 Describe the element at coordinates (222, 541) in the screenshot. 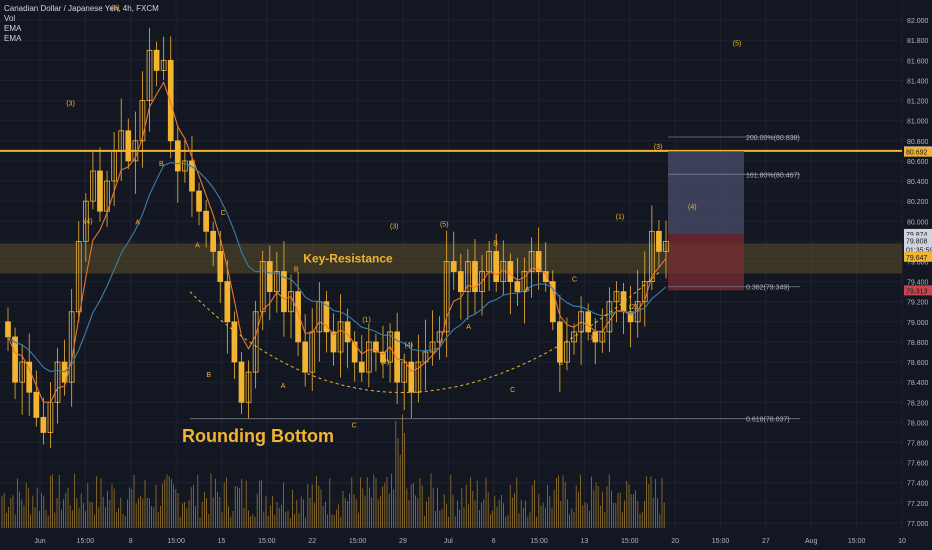

I see `x-tick-label: 15` at that location.